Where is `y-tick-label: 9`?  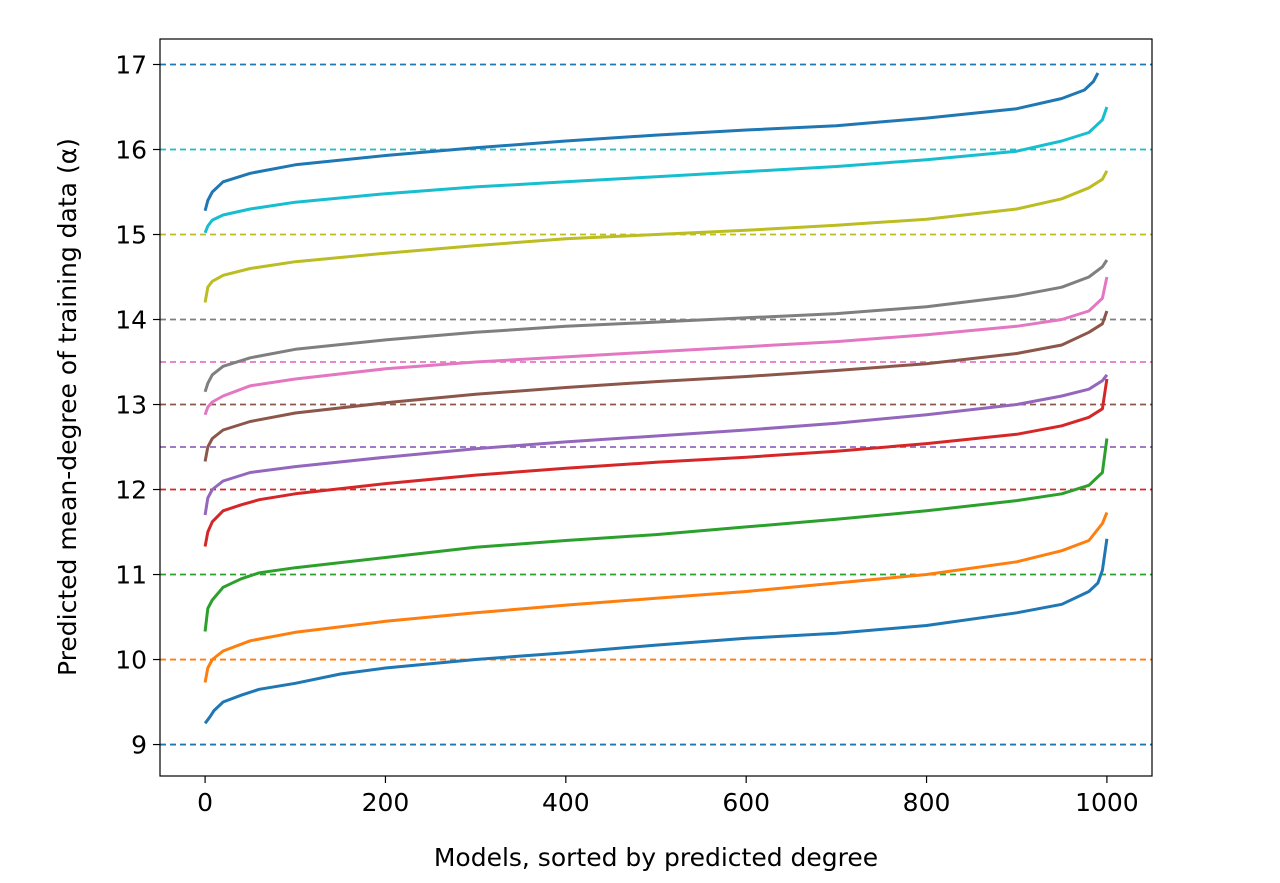
y-tick-label: 9 is located at coordinates (139, 745).